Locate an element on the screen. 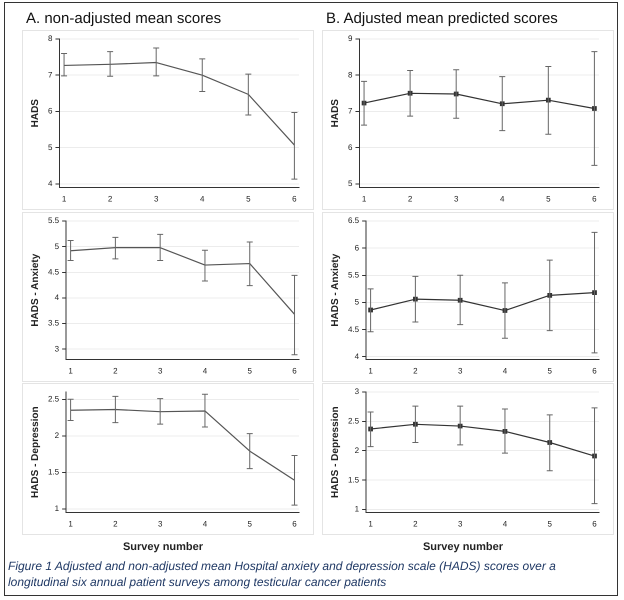  caption: Figure 1 Adjusted and non-adjusted mean Hospital anxiety and depression scale (HADS) scores over a longitudinal six annual patient surveys among testicular cancer patients is located at coordinates (282, 574).